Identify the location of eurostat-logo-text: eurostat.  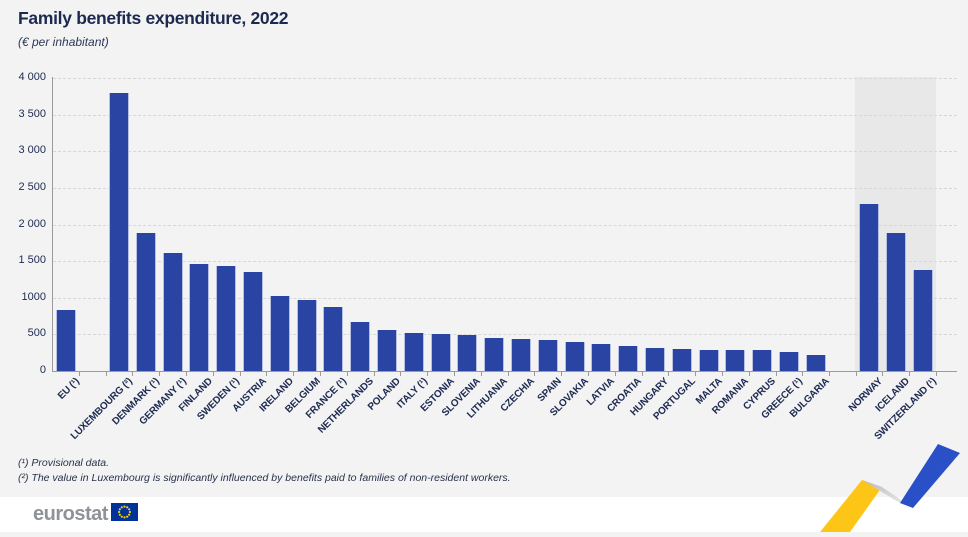
(70, 514).